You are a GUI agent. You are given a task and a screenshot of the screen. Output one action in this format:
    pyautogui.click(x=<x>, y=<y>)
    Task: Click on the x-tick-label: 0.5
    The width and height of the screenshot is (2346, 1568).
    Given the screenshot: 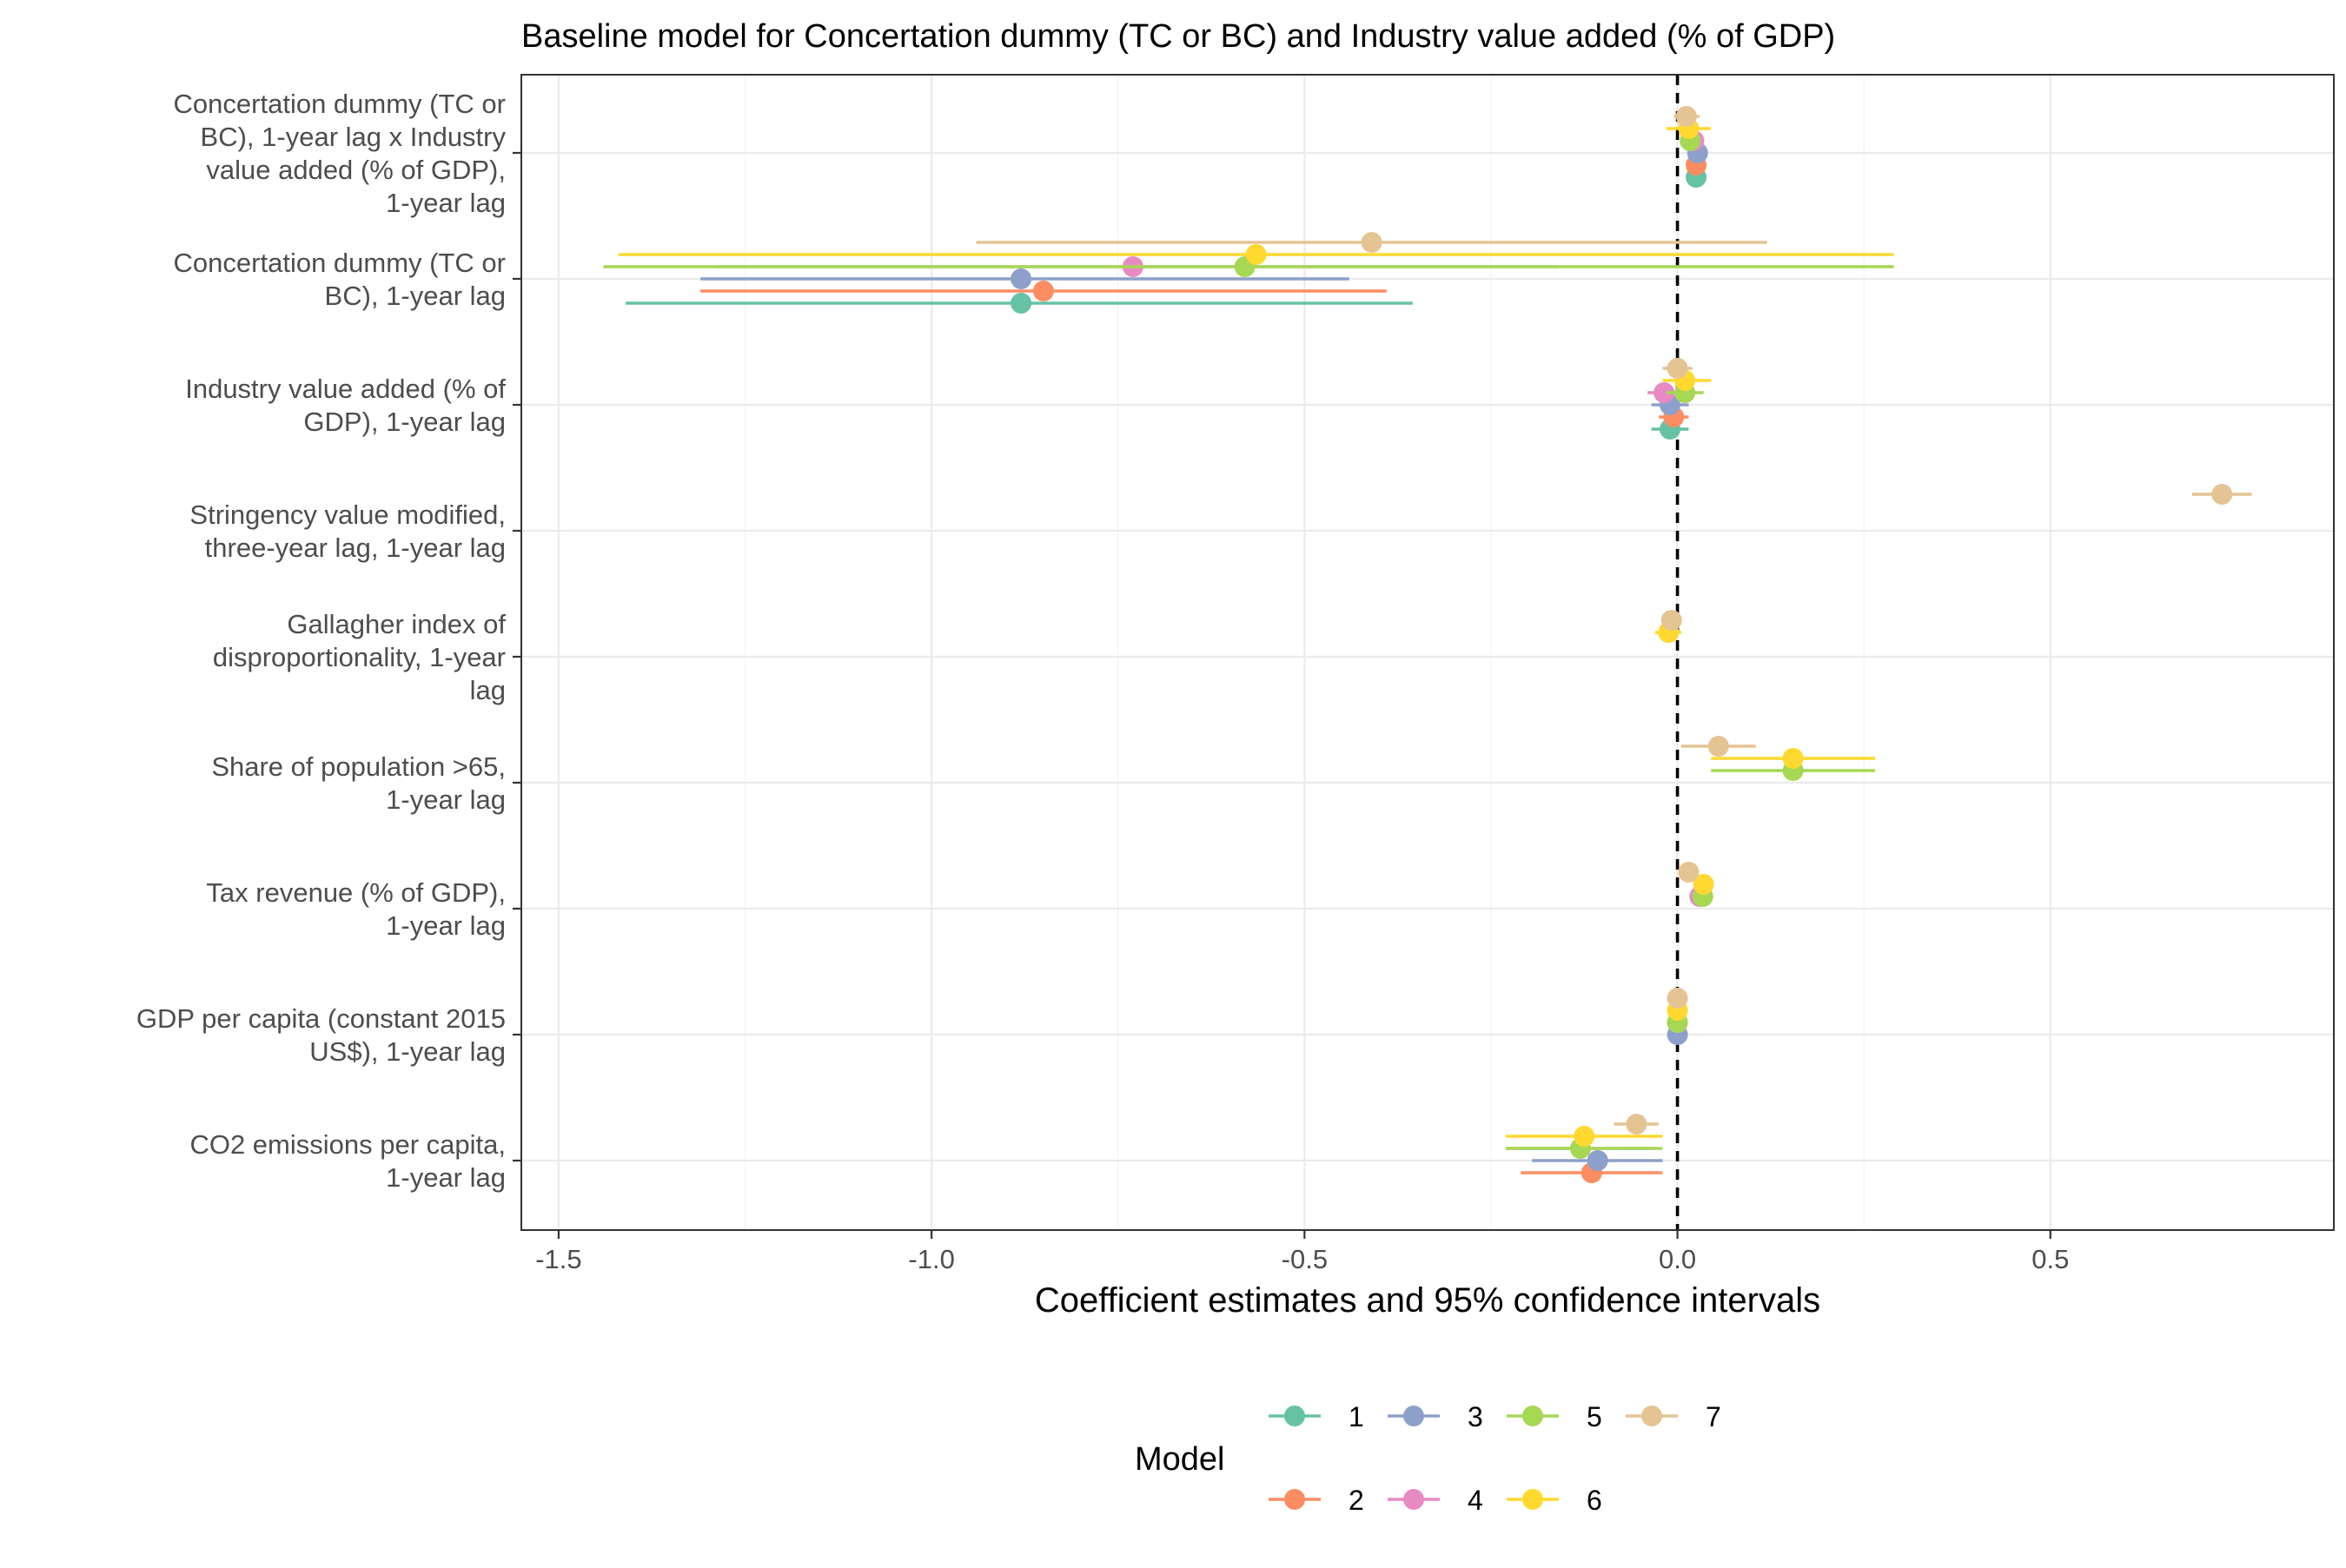 What is the action you would take?
    pyautogui.click(x=2050, y=1259)
    